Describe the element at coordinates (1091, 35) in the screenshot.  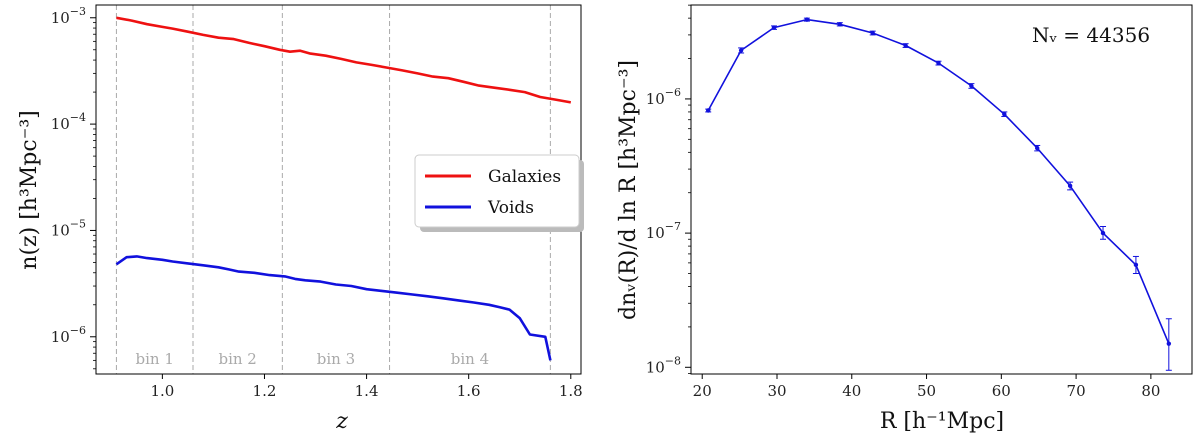
I see `void-count-annotation: Nᵥ = 44356` at that location.